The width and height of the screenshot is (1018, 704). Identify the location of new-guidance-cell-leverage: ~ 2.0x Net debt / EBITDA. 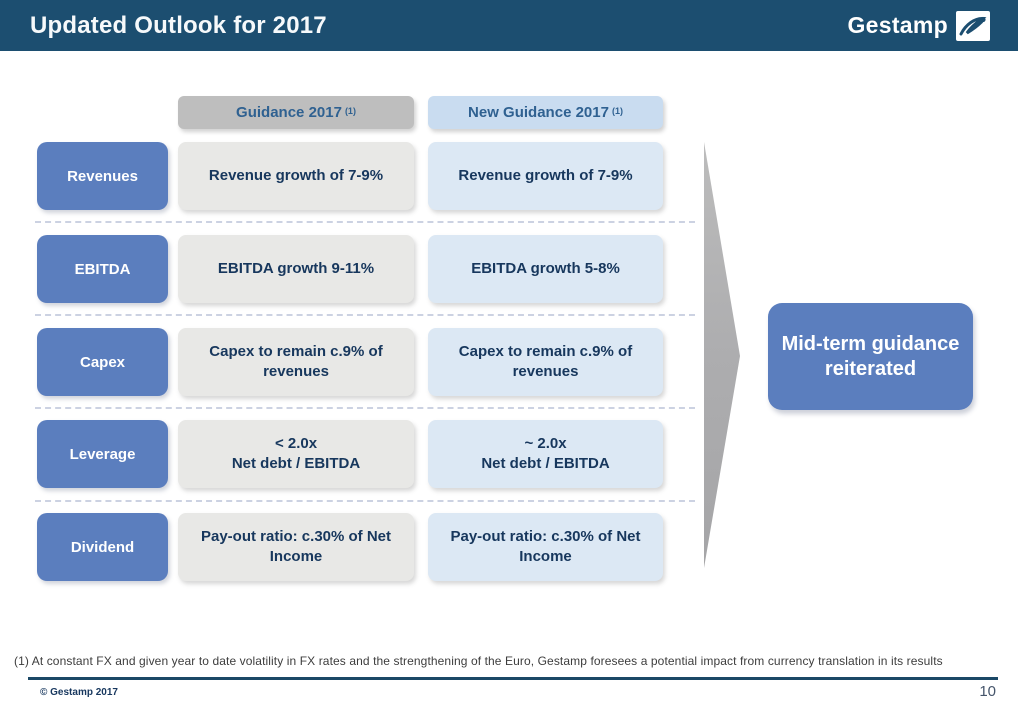
(545, 454).